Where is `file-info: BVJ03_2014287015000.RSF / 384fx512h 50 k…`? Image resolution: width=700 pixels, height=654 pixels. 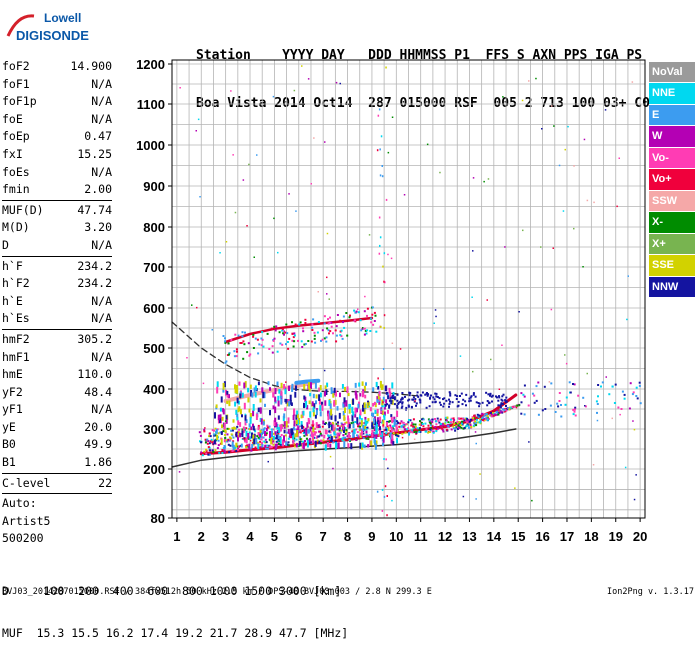 file-info: BVJ03_2014287015000.RSF / 384fx512h 50 k… is located at coordinates (217, 592).